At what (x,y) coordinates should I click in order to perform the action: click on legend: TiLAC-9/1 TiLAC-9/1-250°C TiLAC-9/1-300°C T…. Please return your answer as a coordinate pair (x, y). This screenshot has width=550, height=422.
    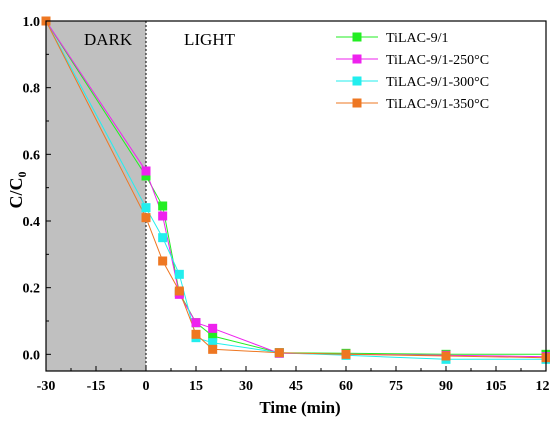
    Looking at the image, I should click on (412, 71).